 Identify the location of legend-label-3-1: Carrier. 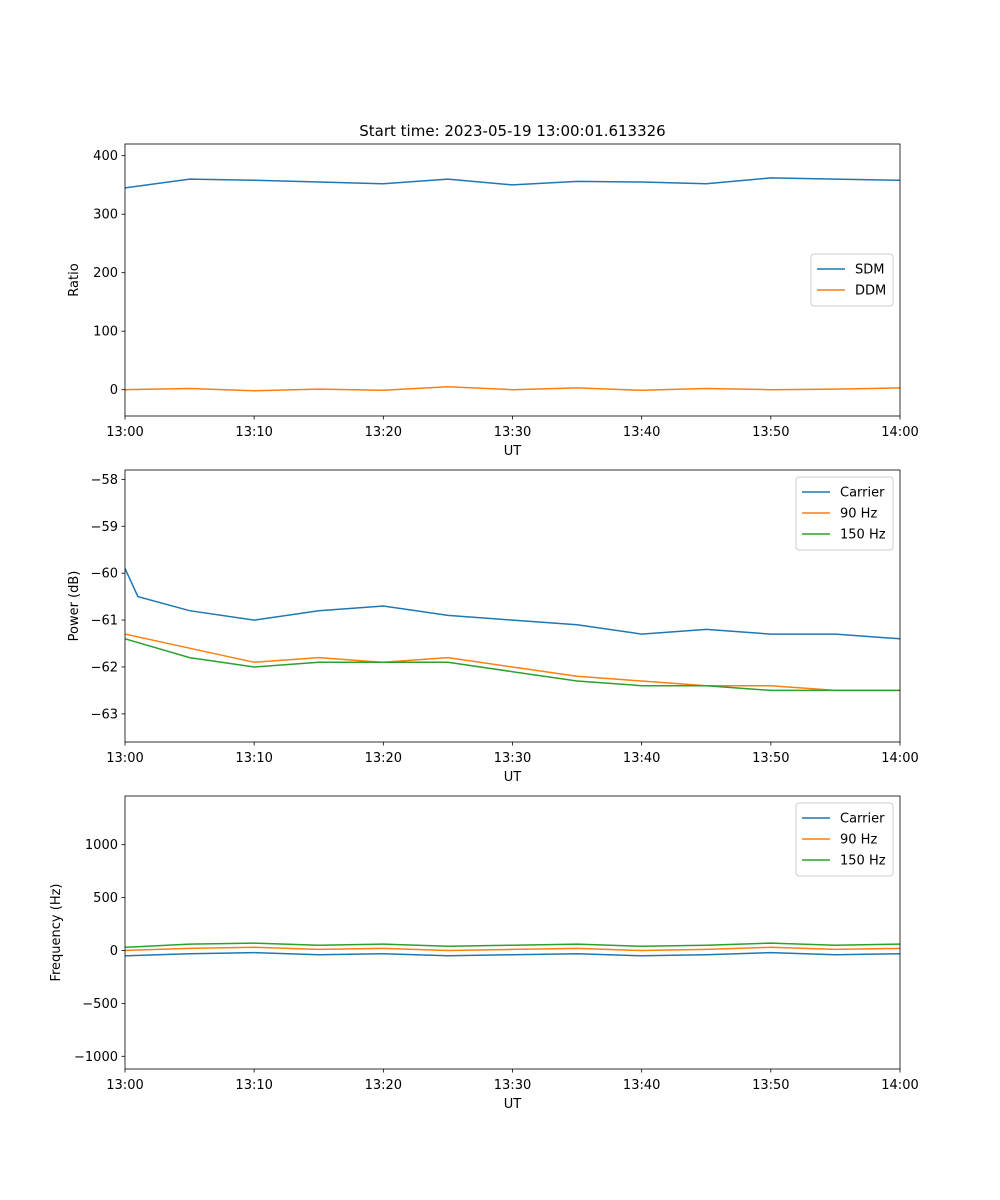
(862, 819).